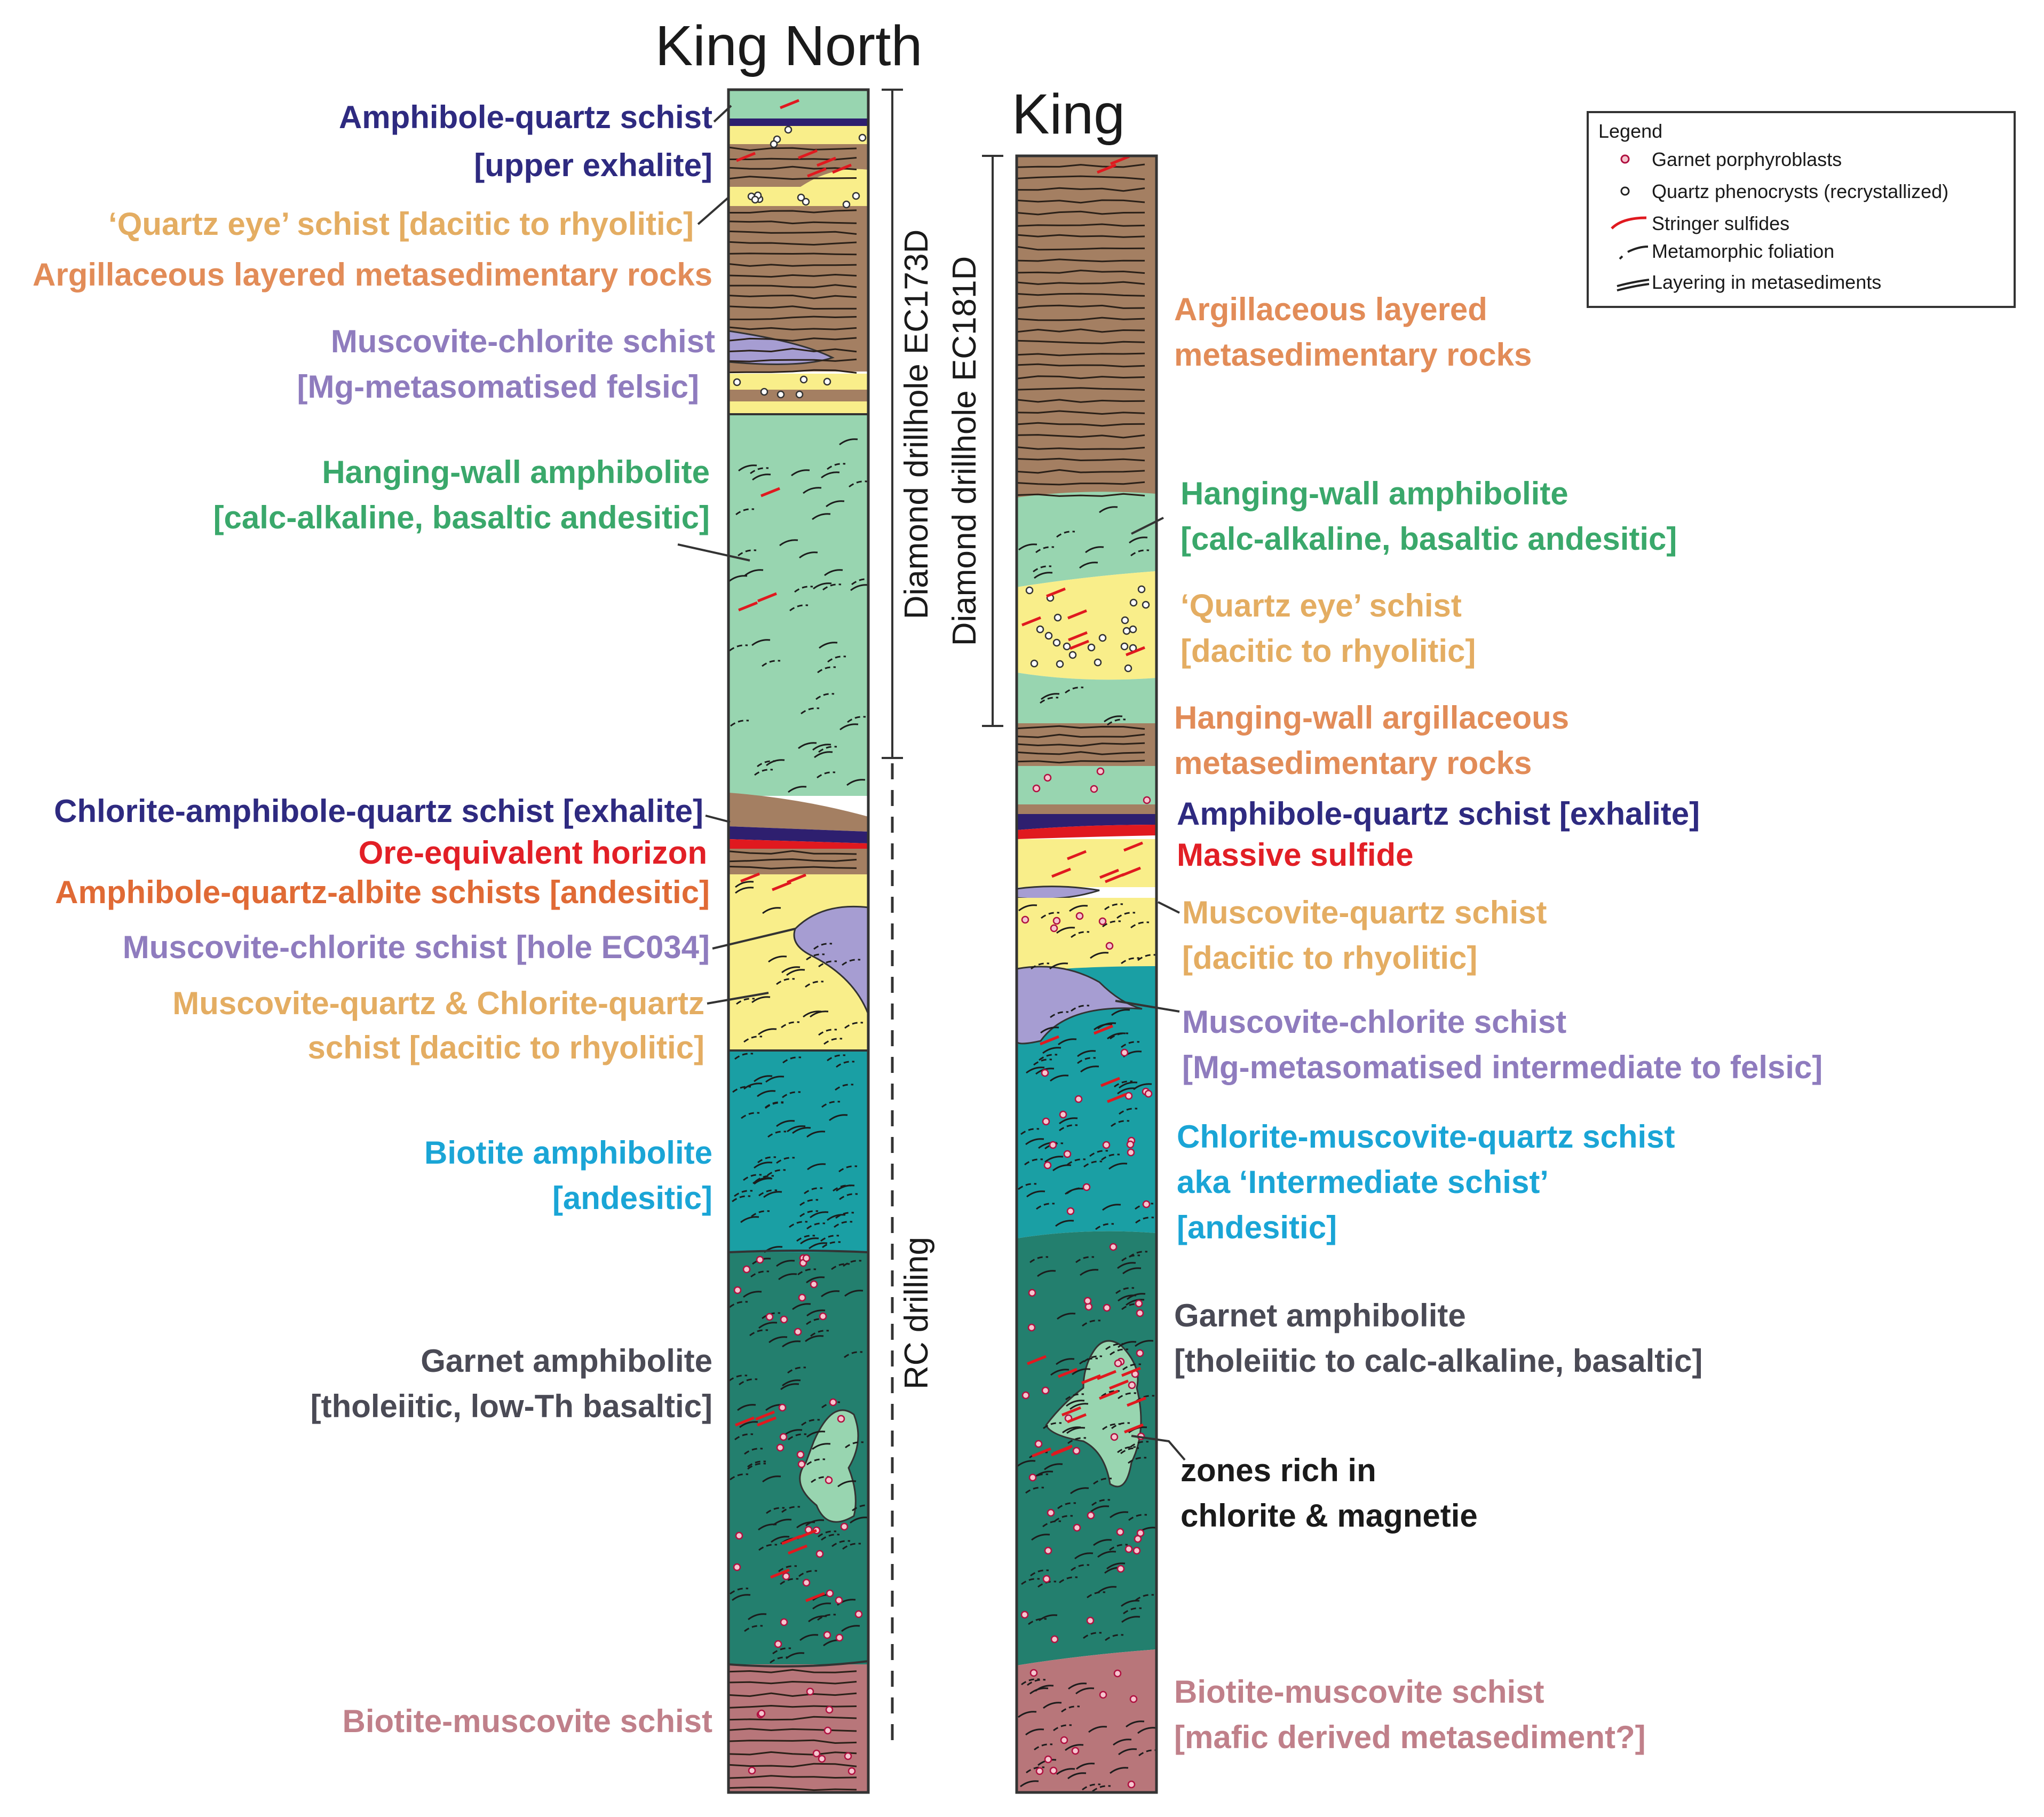 The image size is (2044, 1817). Describe the element at coordinates (1767, 282) in the screenshot. I see `legend-item-layering: Layering in metasediments` at that location.